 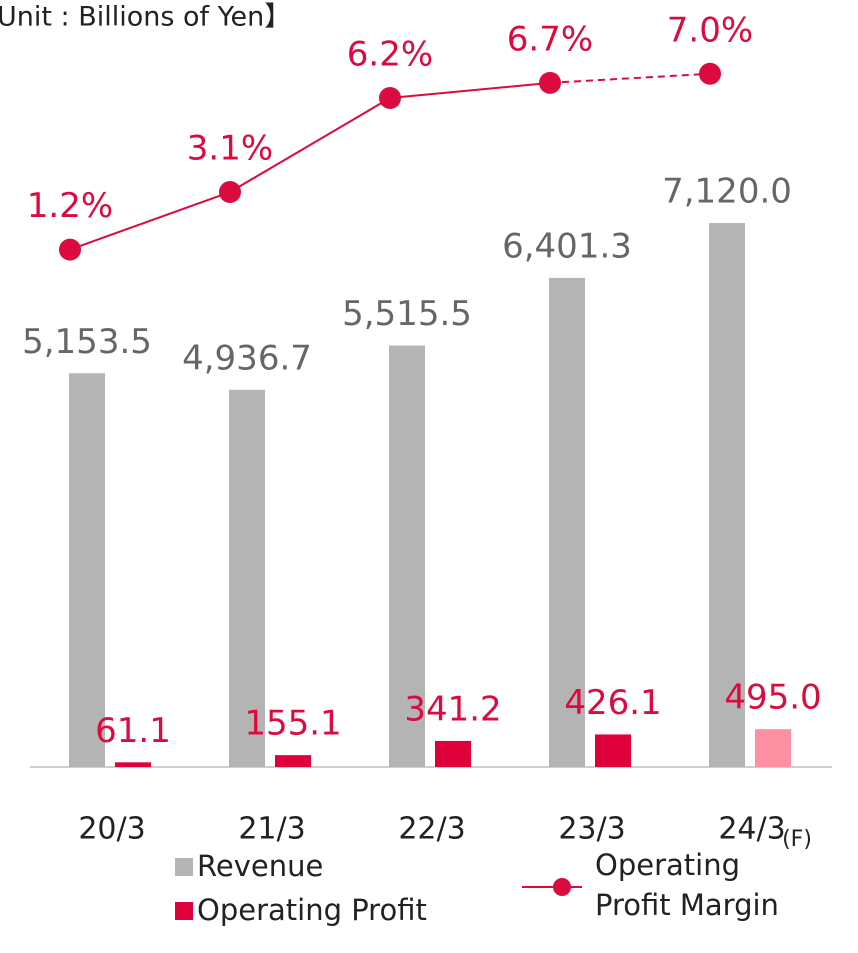 What do you see at coordinates (70, 206) in the screenshot?
I see `data-label: 1.2%` at bounding box center [70, 206].